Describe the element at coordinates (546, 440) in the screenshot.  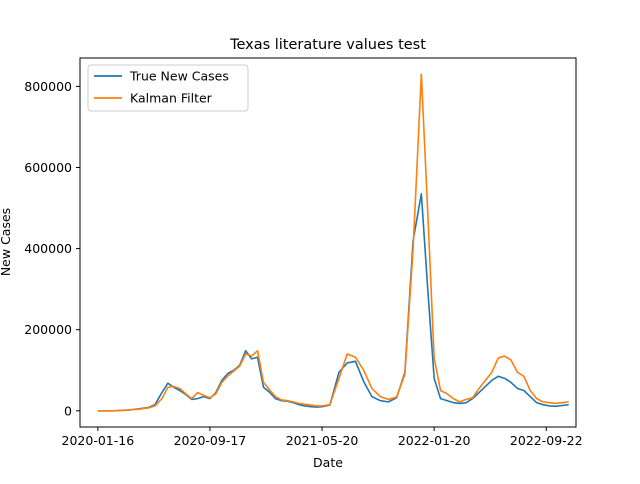
I see `x-tick-label: 2022-09-22` at that location.